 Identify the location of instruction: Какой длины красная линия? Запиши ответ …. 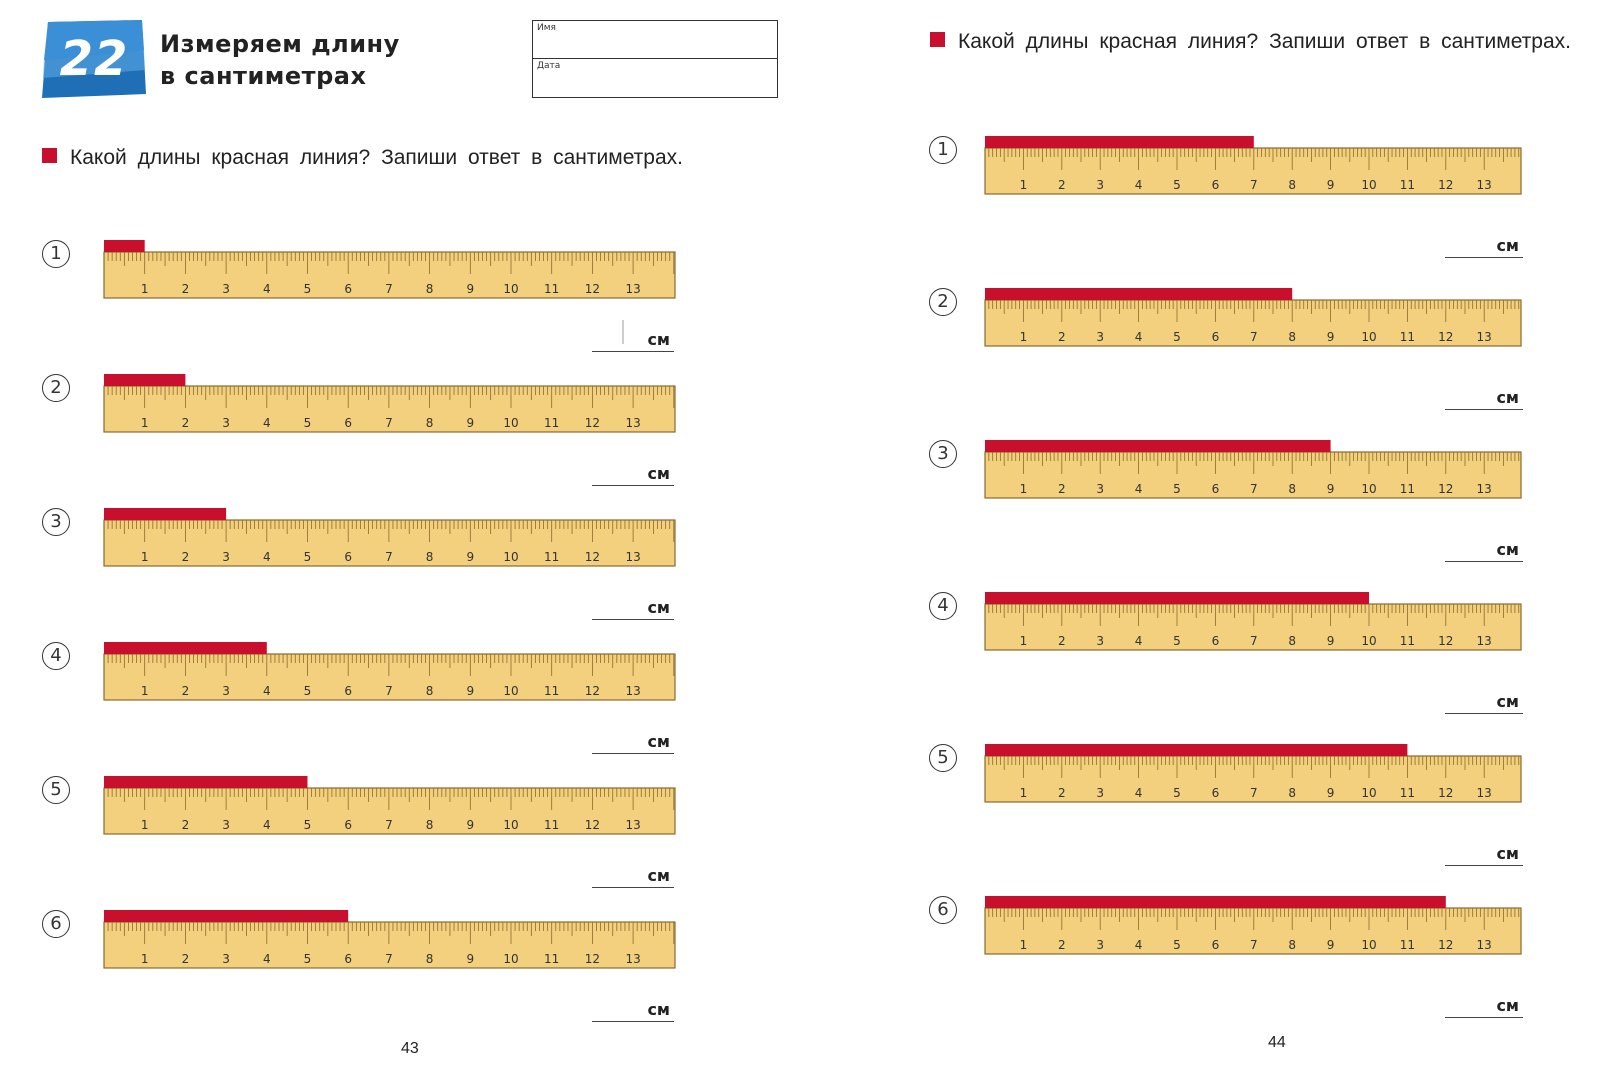
(1250, 42).